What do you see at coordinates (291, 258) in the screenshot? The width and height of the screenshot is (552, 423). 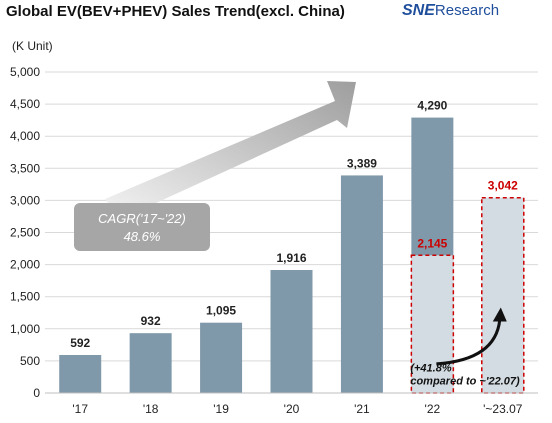 I see `bar-value-label: 1,916` at bounding box center [291, 258].